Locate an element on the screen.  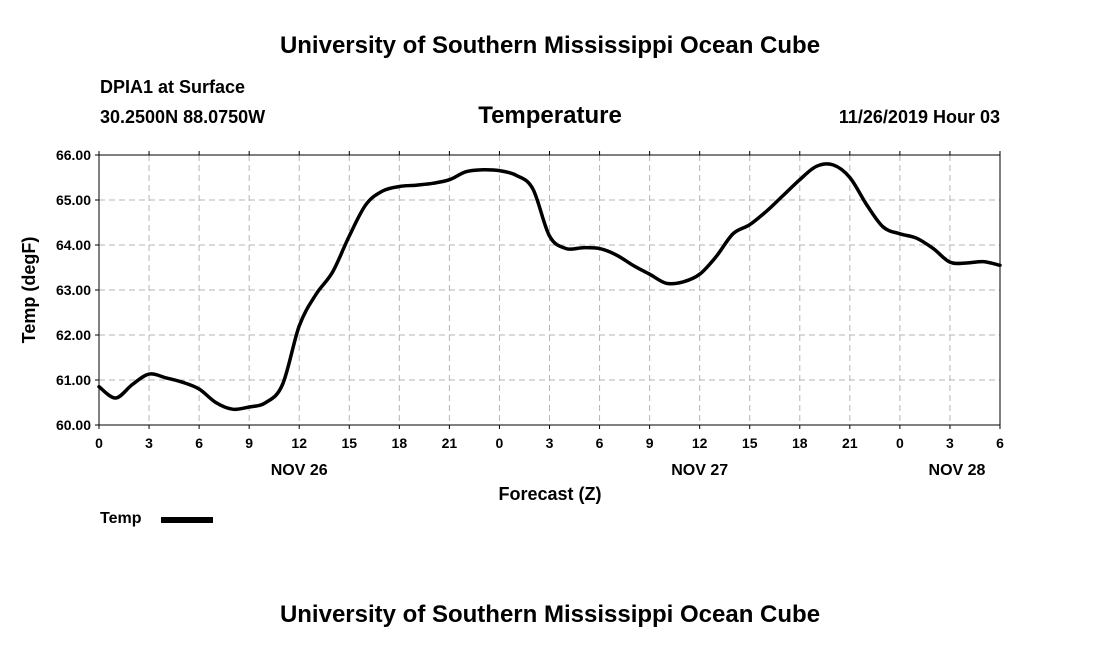
legend-label: Temp is located at coordinates (121, 518).